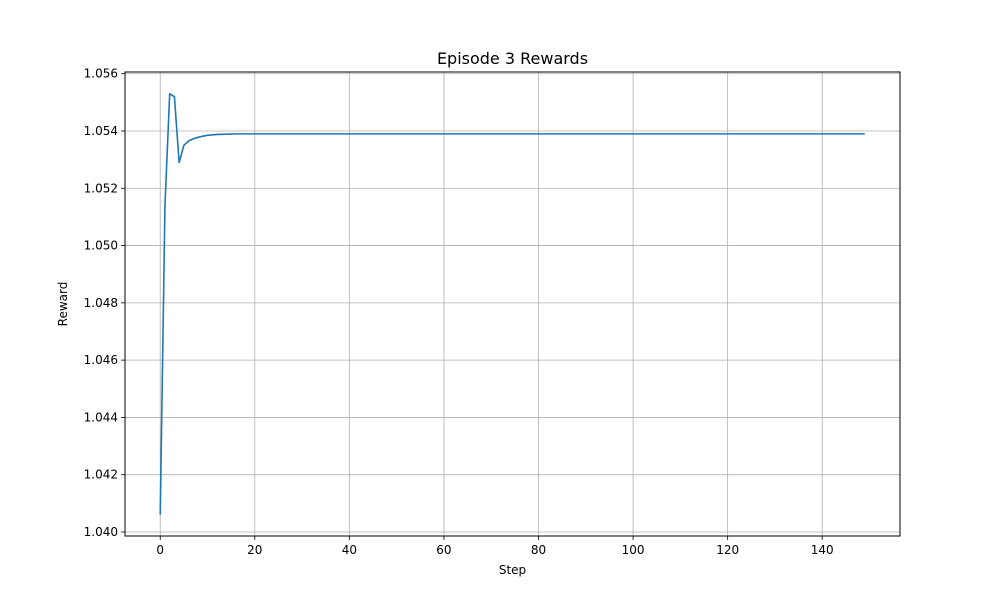 The image size is (1000, 600). What do you see at coordinates (495, 546) in the screenshot?
I see `x-axis-ticks: 0 20 40 60 80 100 120 140` at bounding box center [495, 546].